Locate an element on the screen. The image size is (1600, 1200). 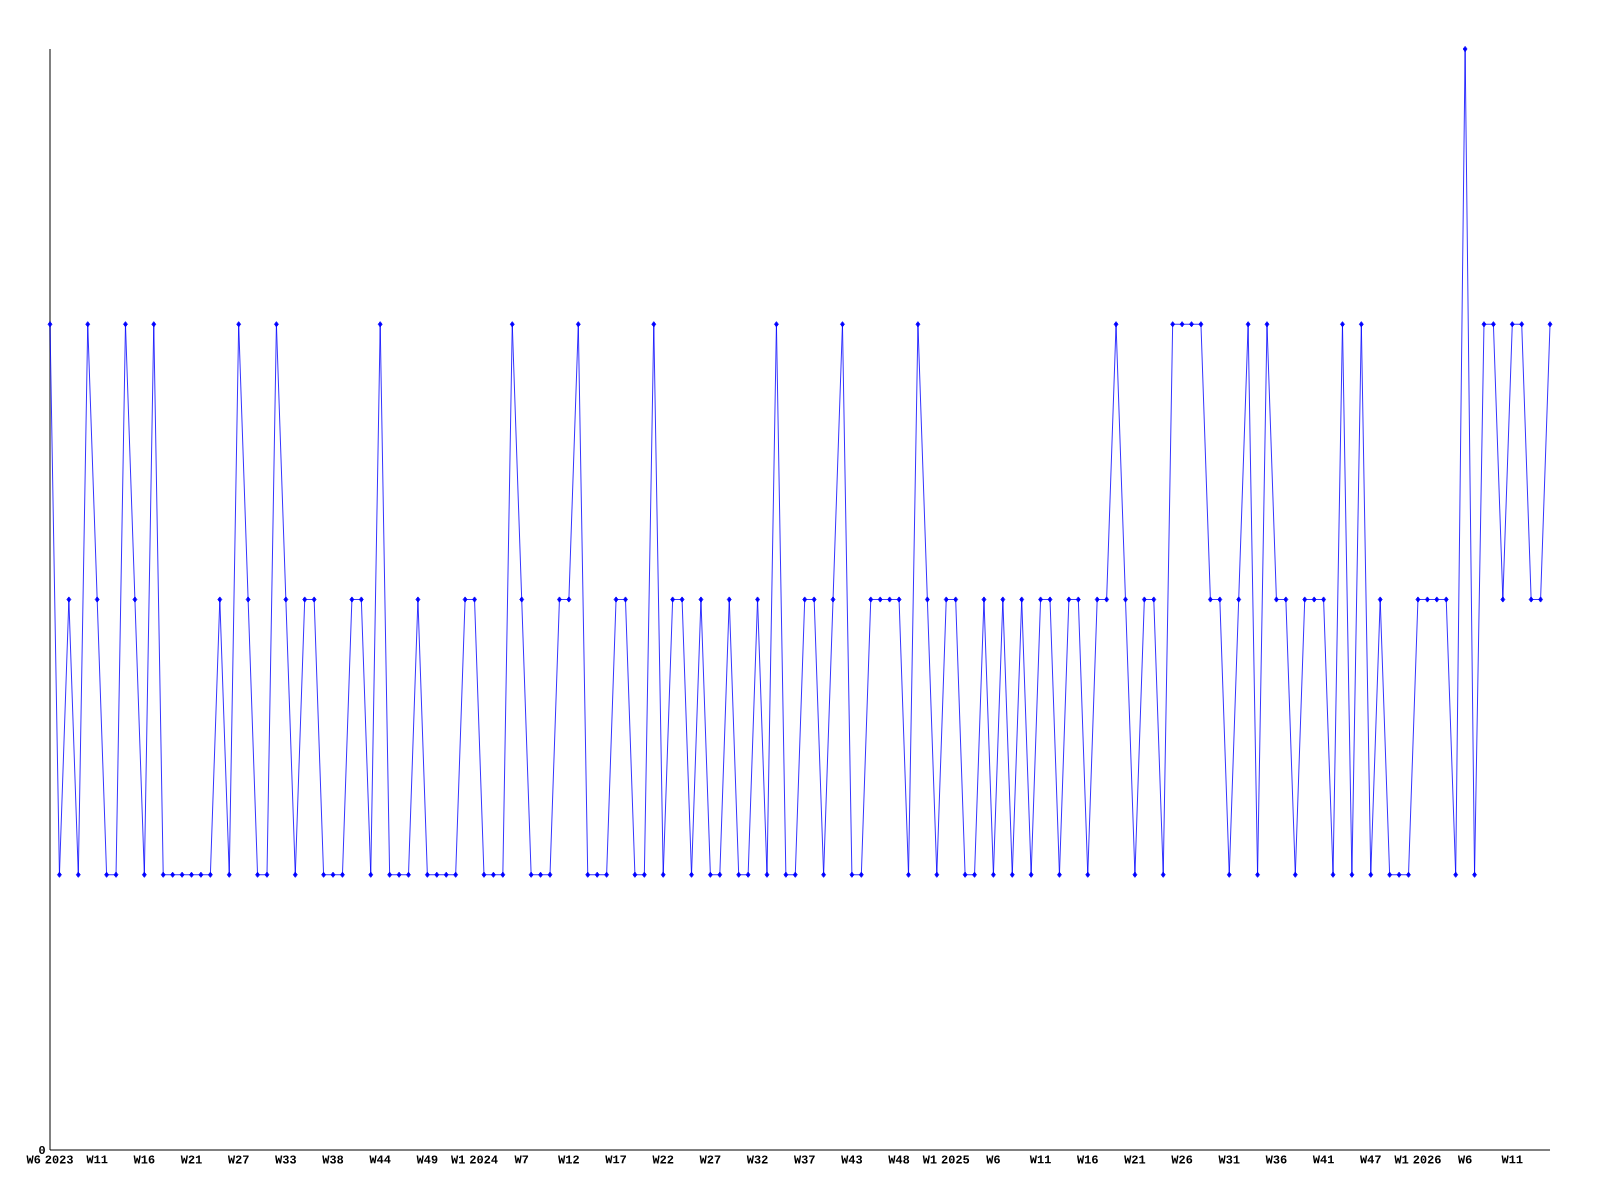
x-tick-label: W31 is located at coordinates (1229, 1159).